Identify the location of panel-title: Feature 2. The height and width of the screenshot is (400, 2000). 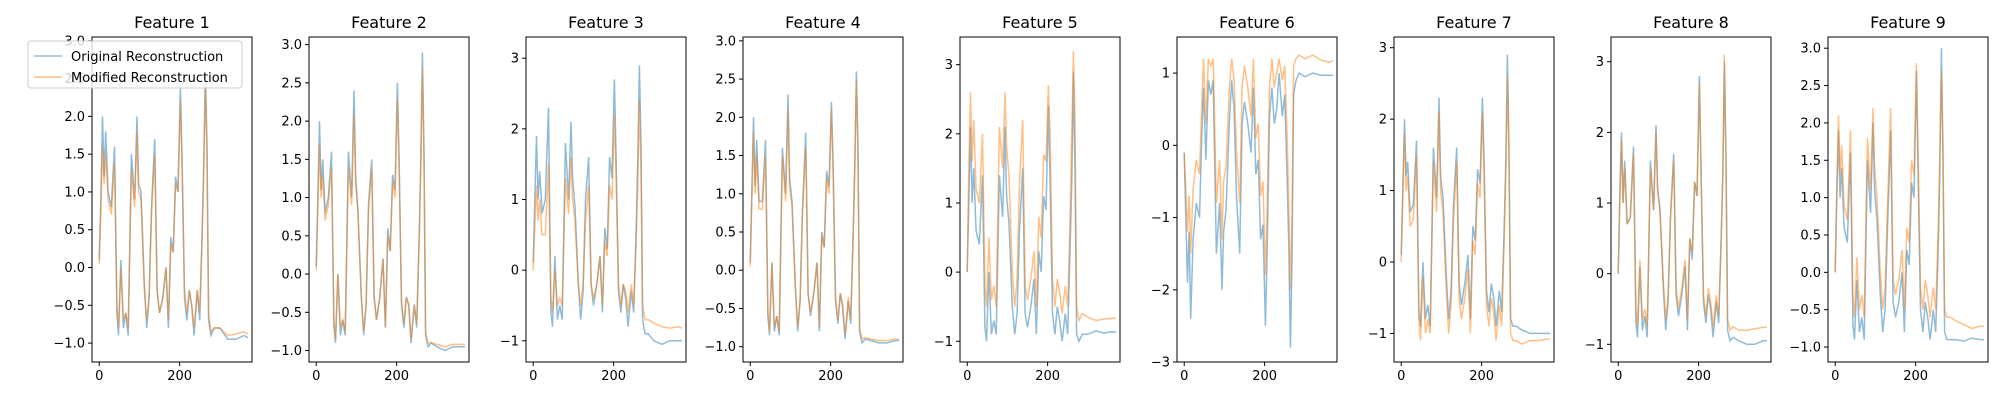
(389, 22).